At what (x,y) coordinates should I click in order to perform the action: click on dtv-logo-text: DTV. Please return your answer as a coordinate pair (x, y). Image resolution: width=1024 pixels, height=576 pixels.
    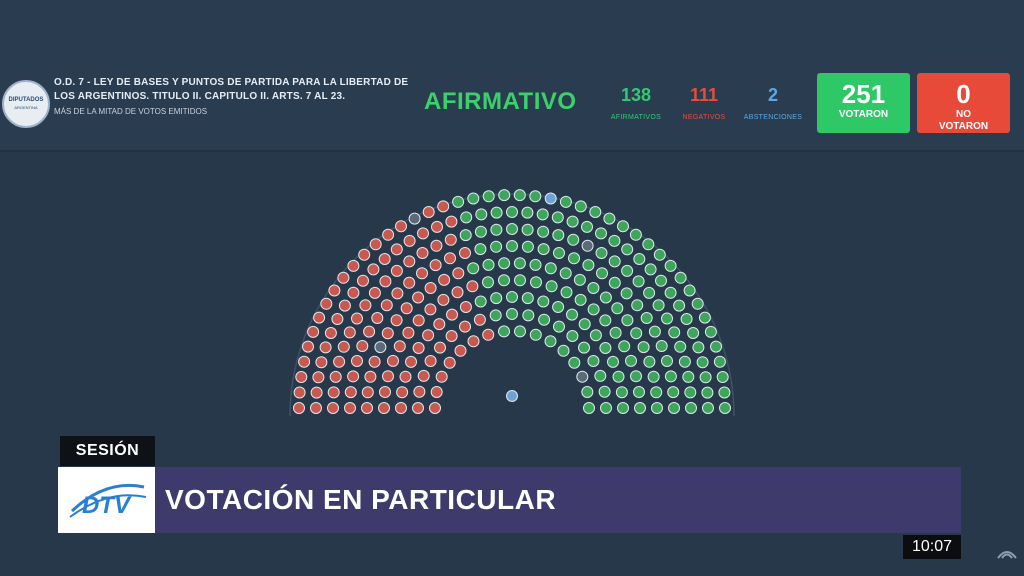
    Looking at the image, I should click on (107, 505).